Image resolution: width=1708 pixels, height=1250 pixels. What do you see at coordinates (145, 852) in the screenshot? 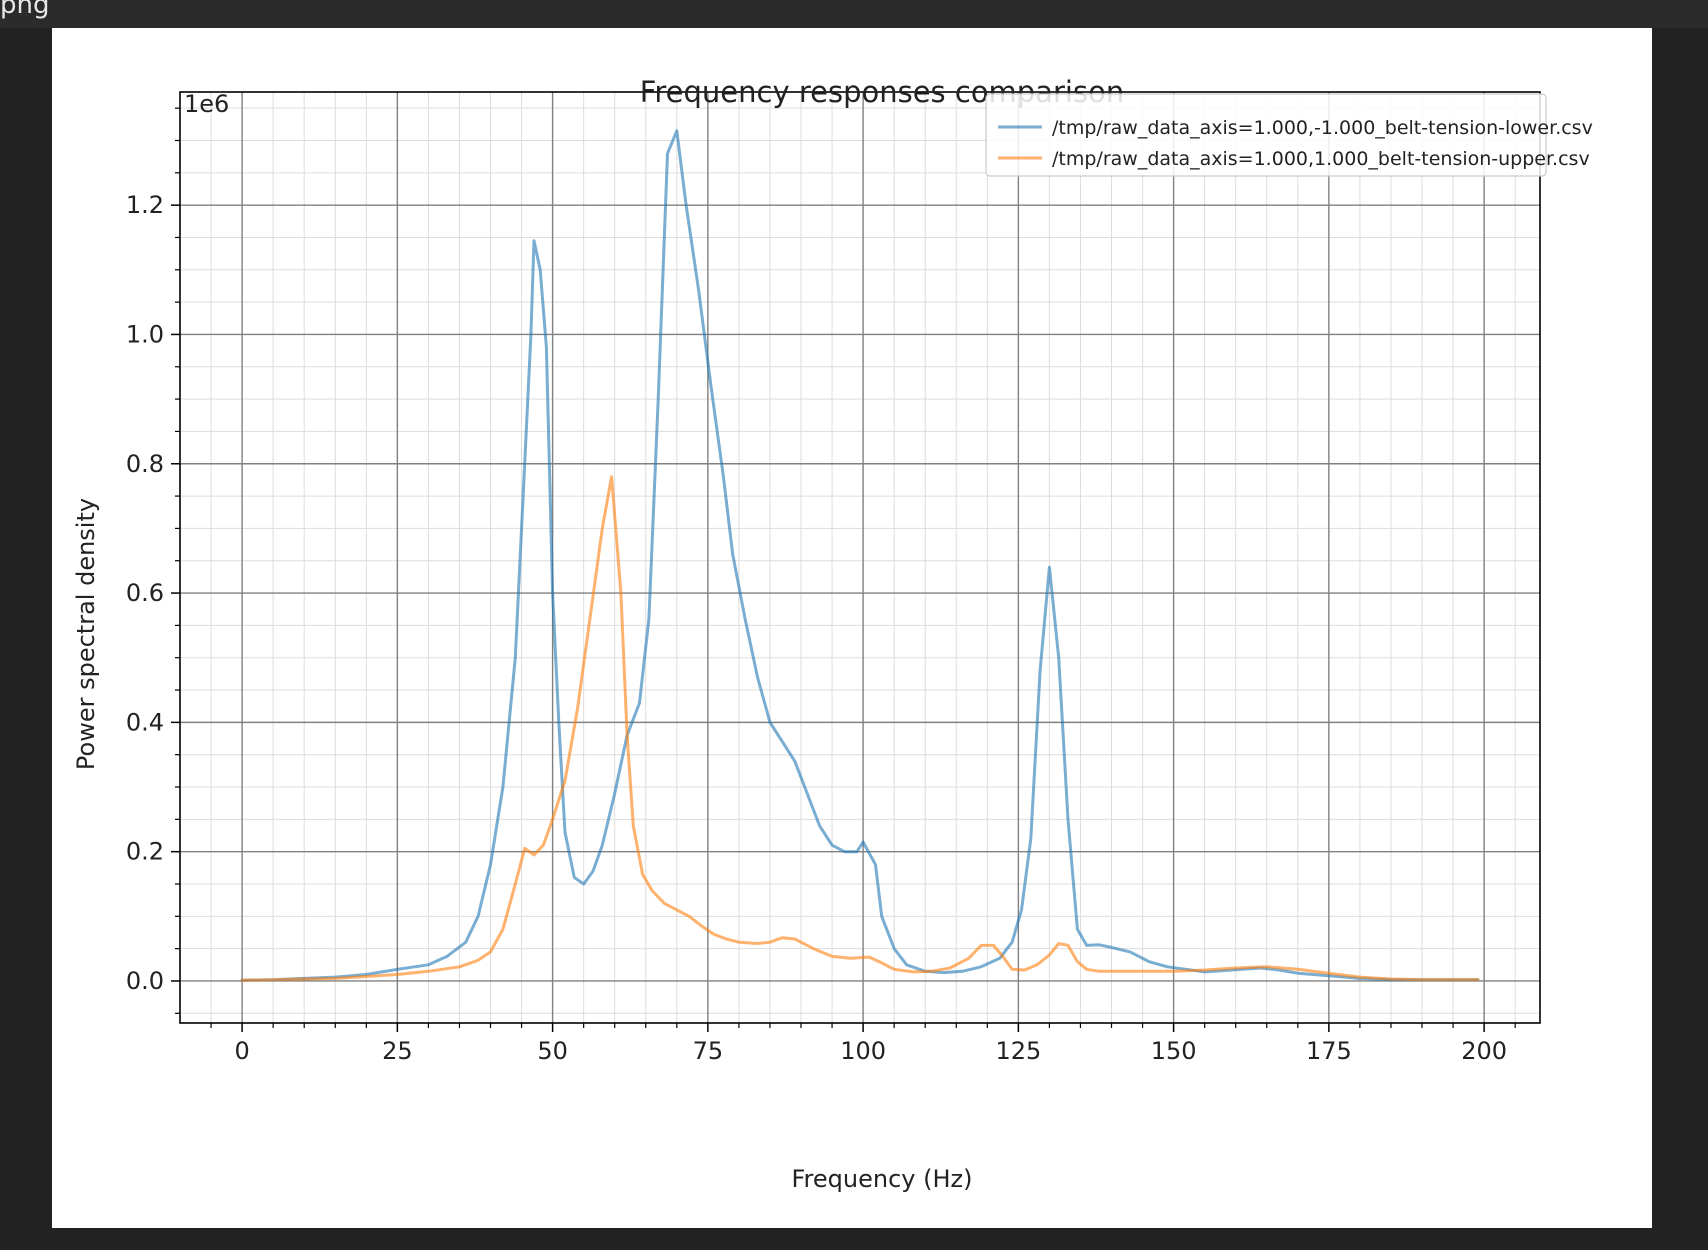
I see `y-tick-label: 0.2` at bounding box center [145, 852].